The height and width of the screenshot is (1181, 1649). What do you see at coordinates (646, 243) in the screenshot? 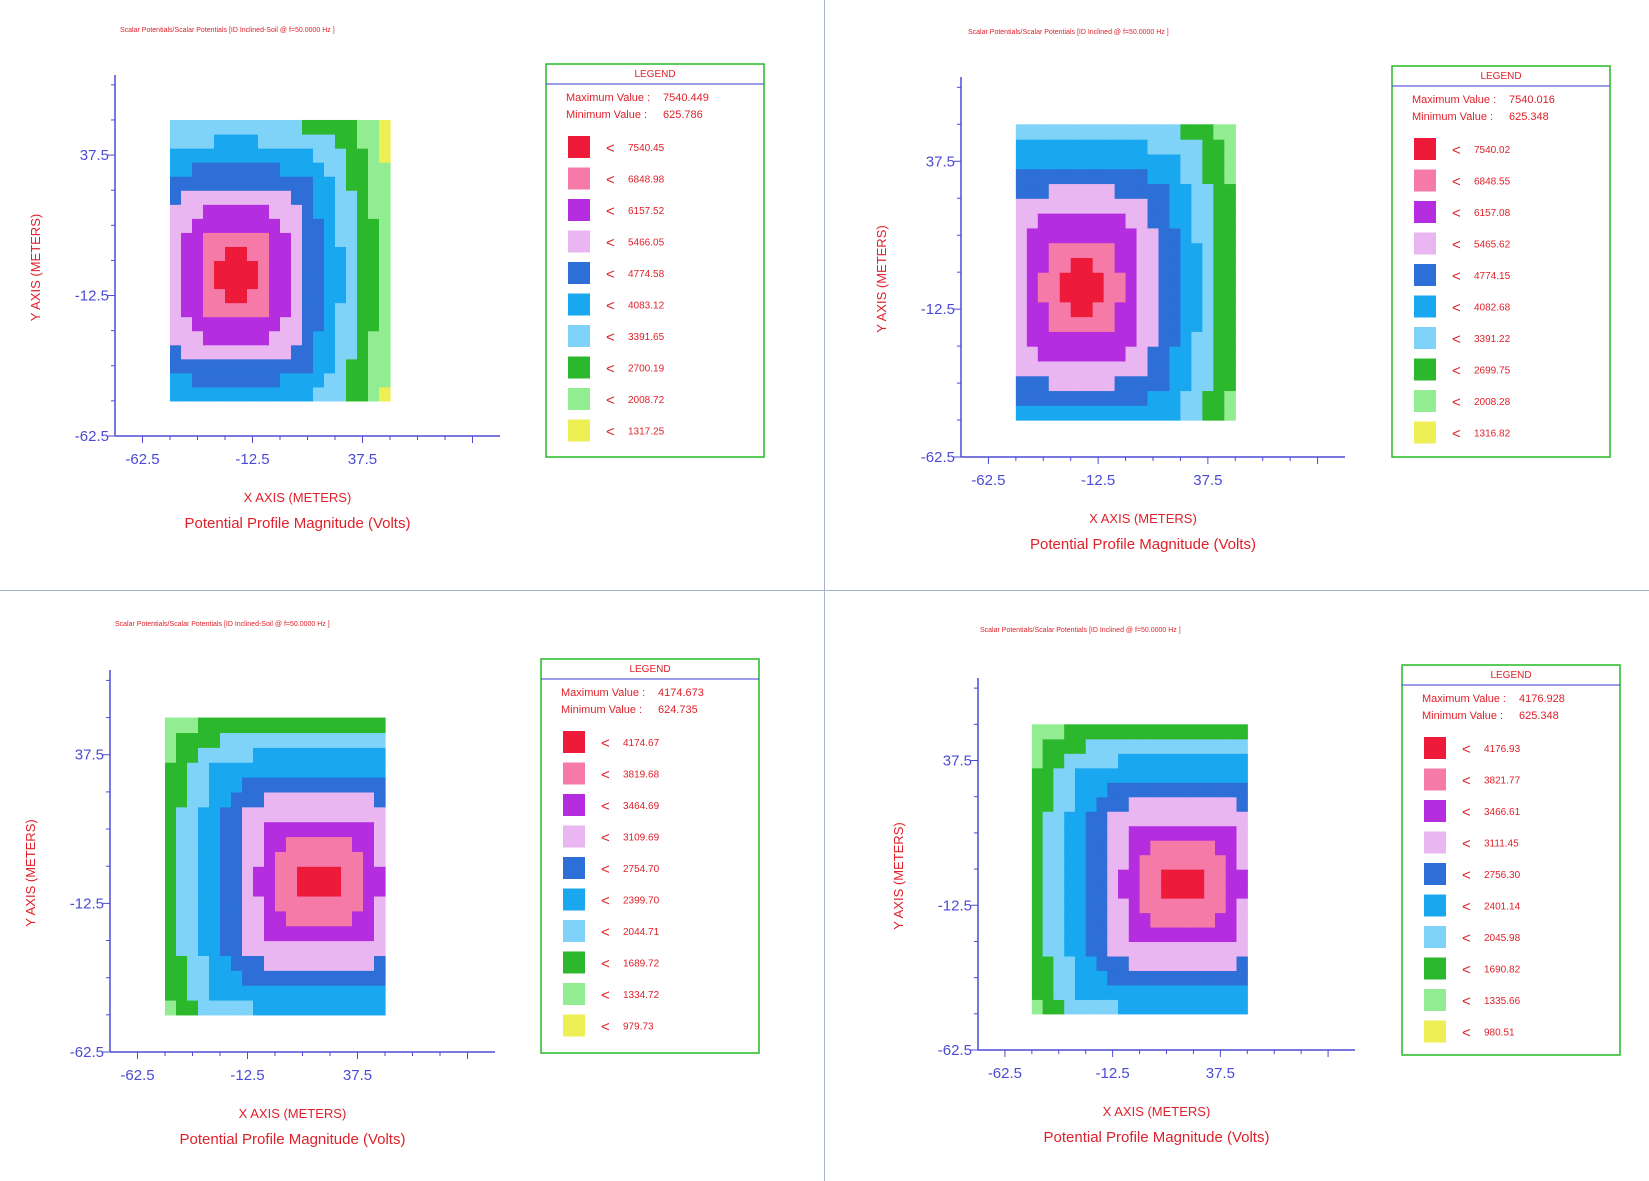
I see `legend-level-value: 5466.05` at bounding box center [646, 243].